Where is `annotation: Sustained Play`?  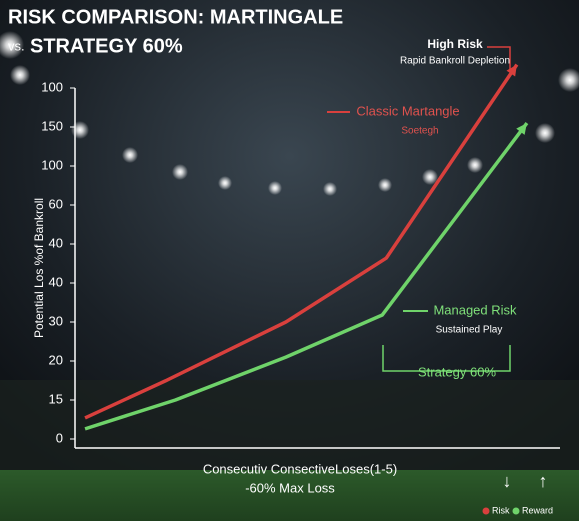
annotation: Sustained Play is located at coordinates (469, 330).